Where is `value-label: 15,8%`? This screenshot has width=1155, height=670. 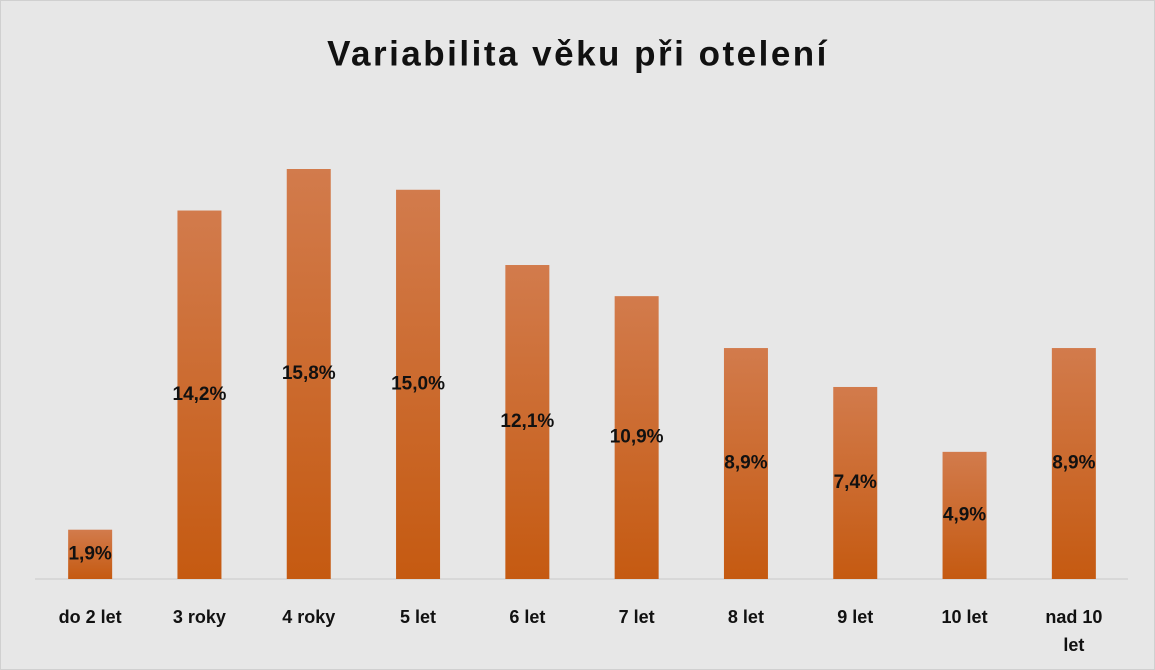
value-label: 15,8% is located at coordinates (309, 373).